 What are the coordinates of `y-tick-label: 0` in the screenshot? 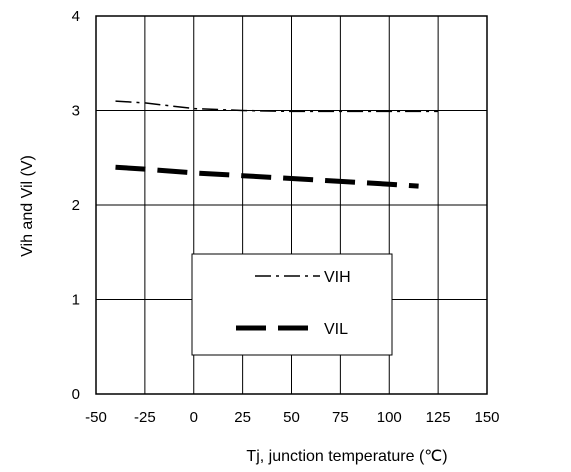 It's located at (76, 394).